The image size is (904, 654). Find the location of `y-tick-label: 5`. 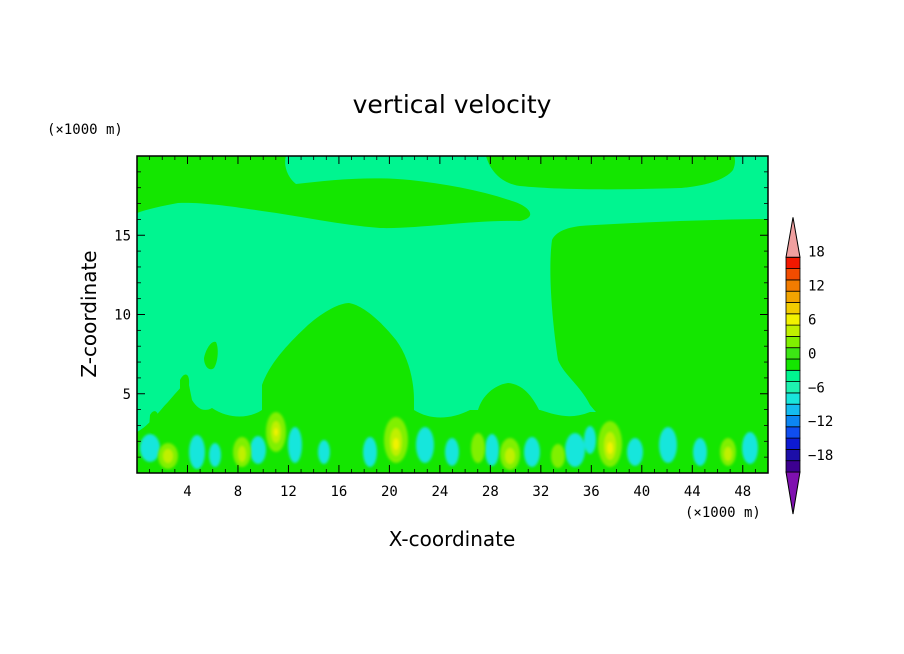

y-tick-label: 5 is located at coordinates (127, 395).